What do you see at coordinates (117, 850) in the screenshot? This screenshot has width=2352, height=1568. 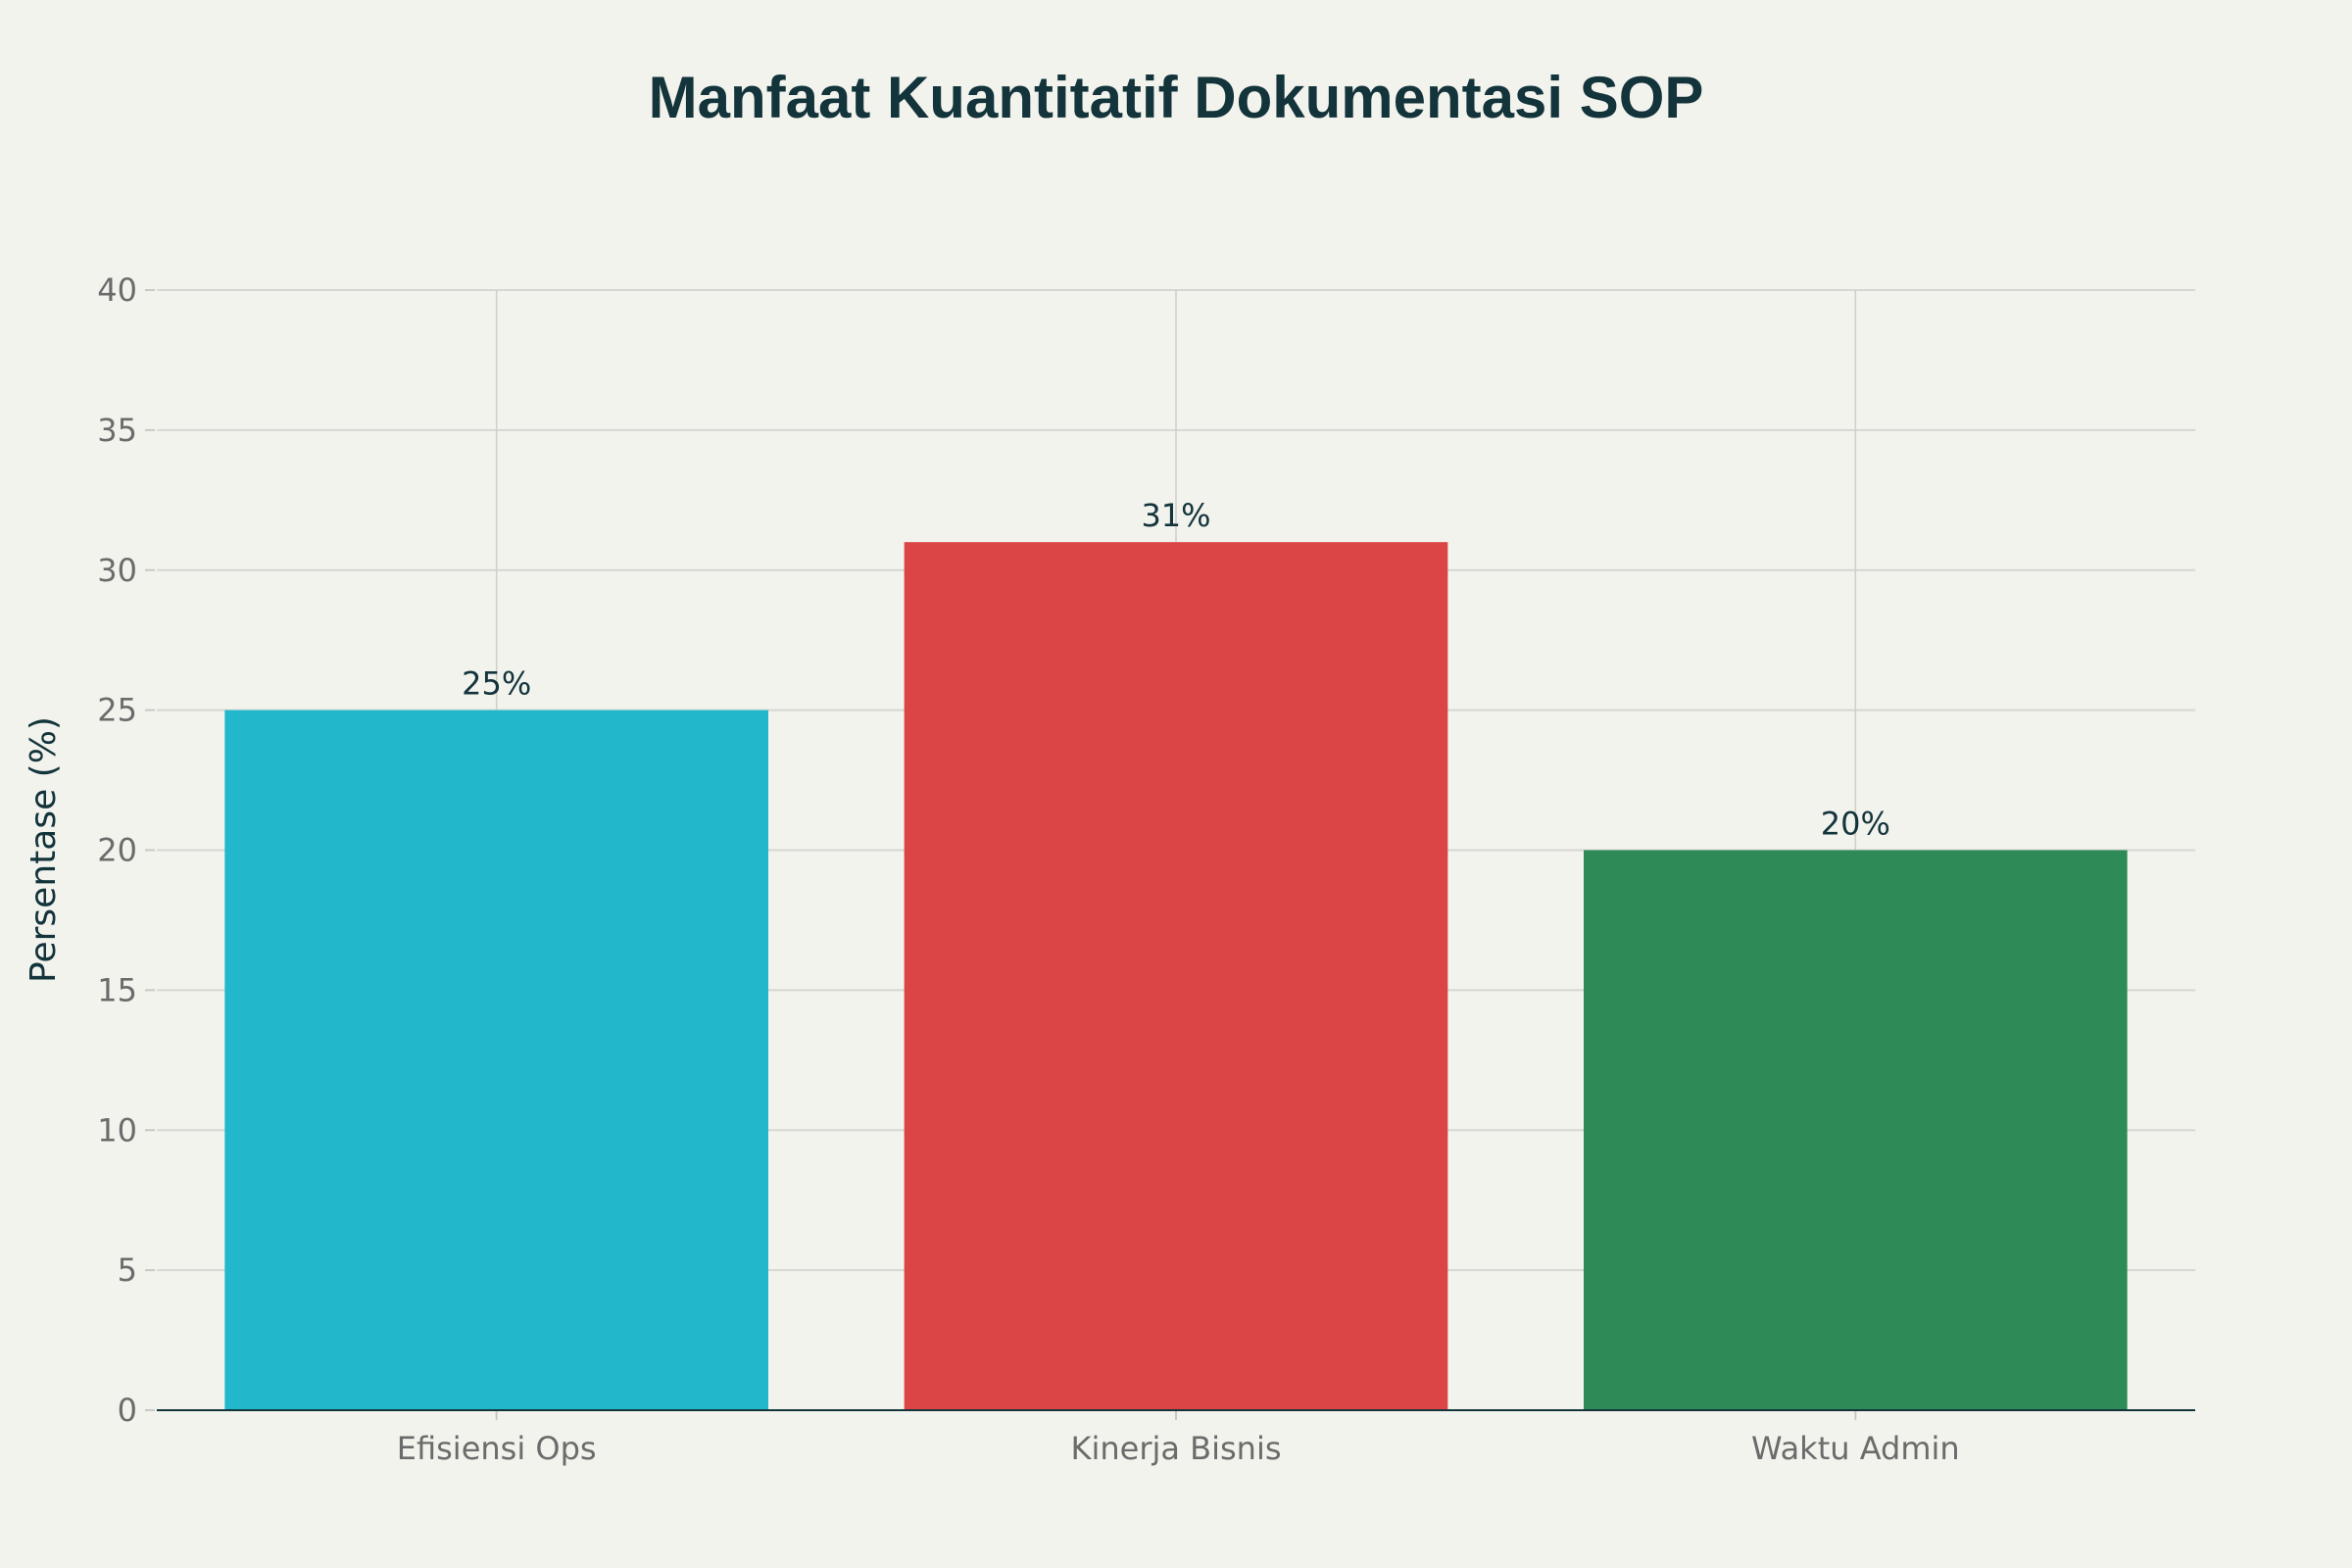 I see `y-tick-label: 20` at bounding box center [117, 850].